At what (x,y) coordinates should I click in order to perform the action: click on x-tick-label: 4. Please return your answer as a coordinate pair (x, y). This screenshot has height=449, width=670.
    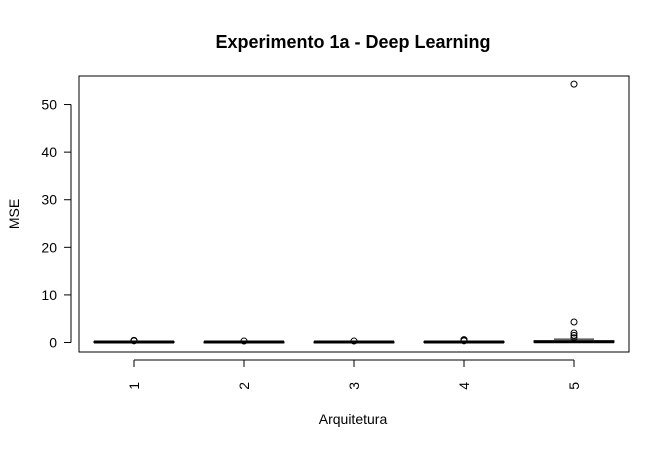
    Looking at the image, I should click on (464, 386).